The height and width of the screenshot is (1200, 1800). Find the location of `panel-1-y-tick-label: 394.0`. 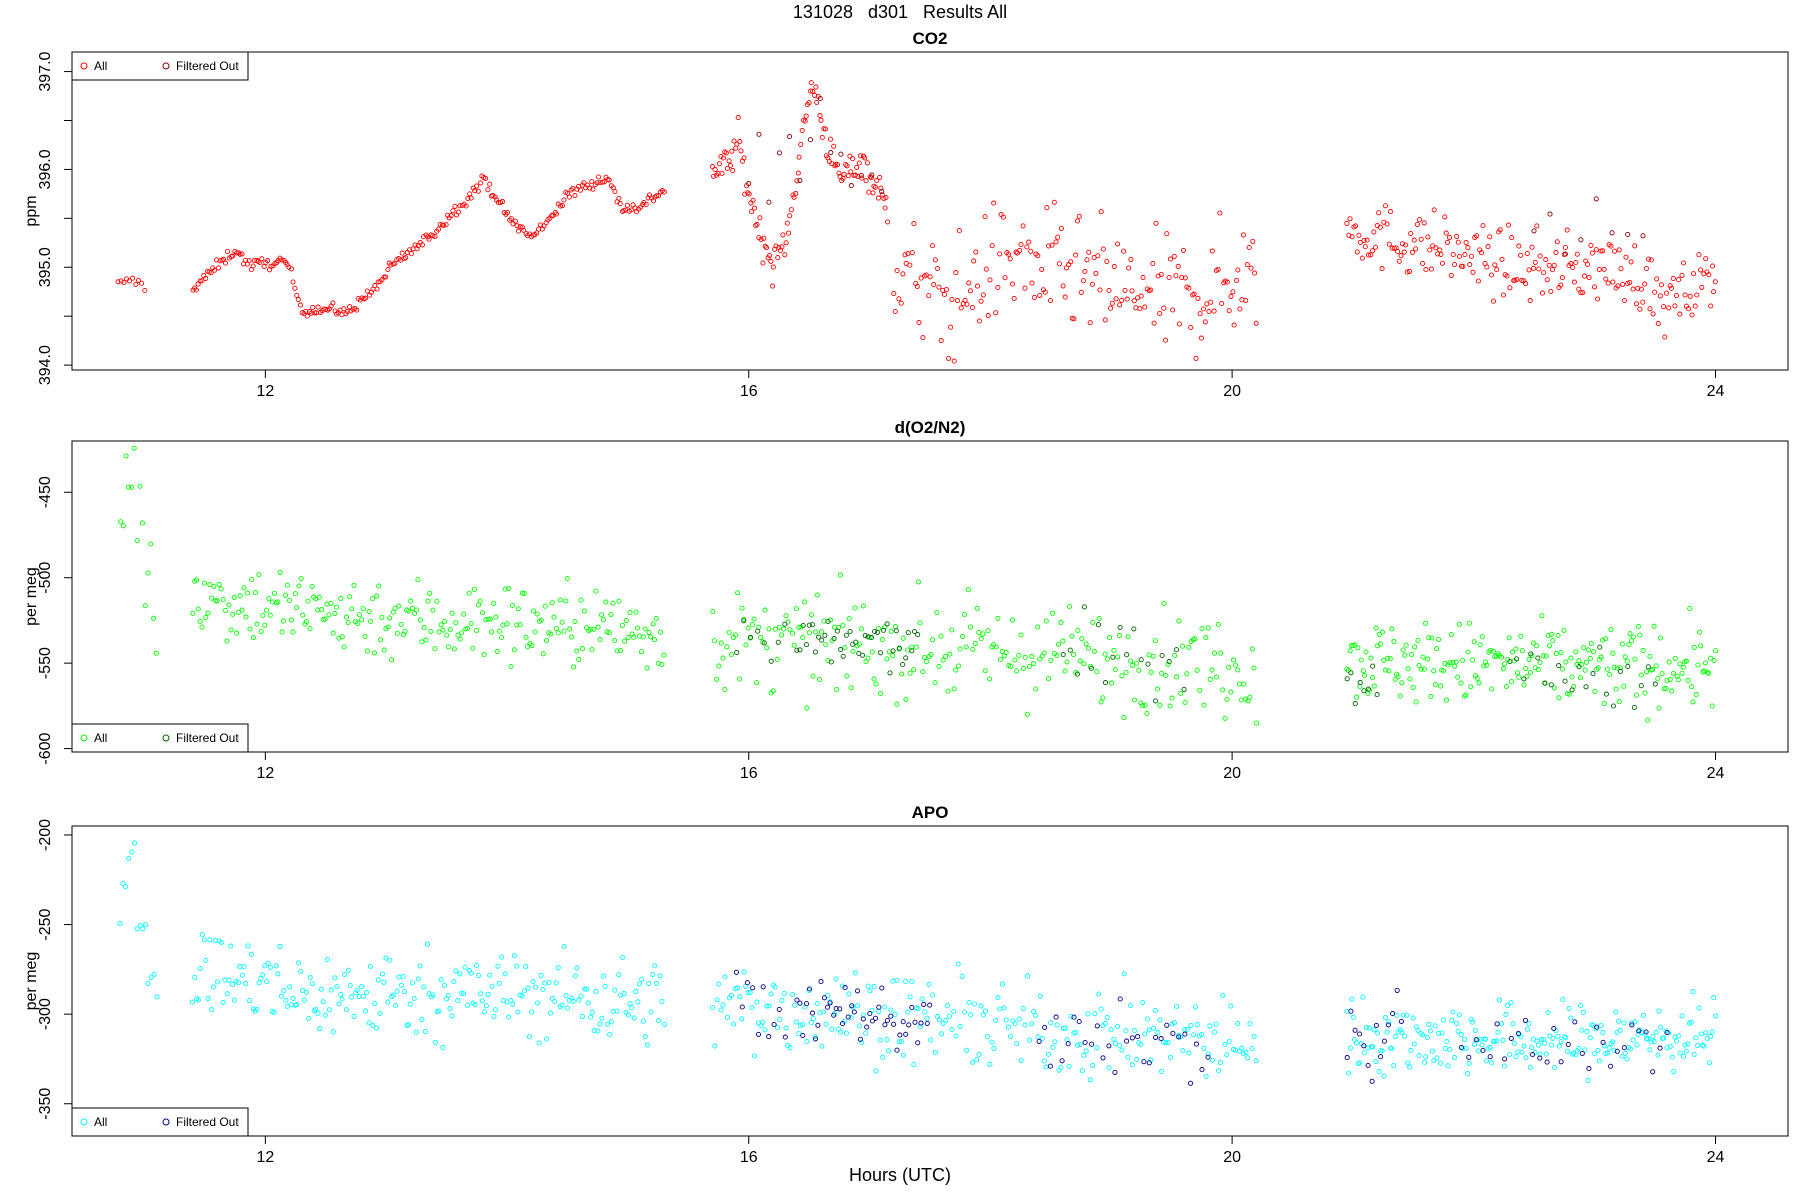

panel-1-y-tick-label: 394.0 is located at coordinates (45, 365).